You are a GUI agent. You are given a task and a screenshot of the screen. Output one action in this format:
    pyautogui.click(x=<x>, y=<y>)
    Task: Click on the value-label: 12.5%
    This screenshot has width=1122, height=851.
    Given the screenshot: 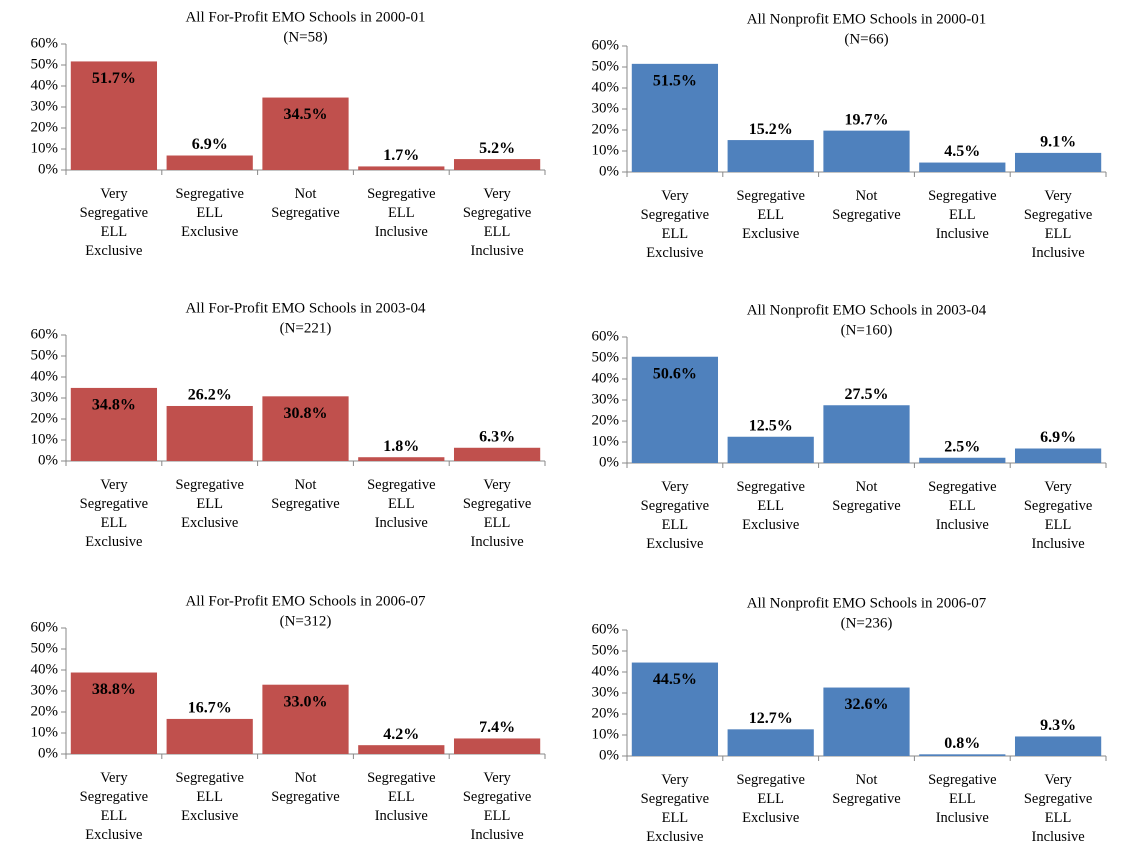 What is the action you would take?
    pyautogui.click(x=771, y=425)
    